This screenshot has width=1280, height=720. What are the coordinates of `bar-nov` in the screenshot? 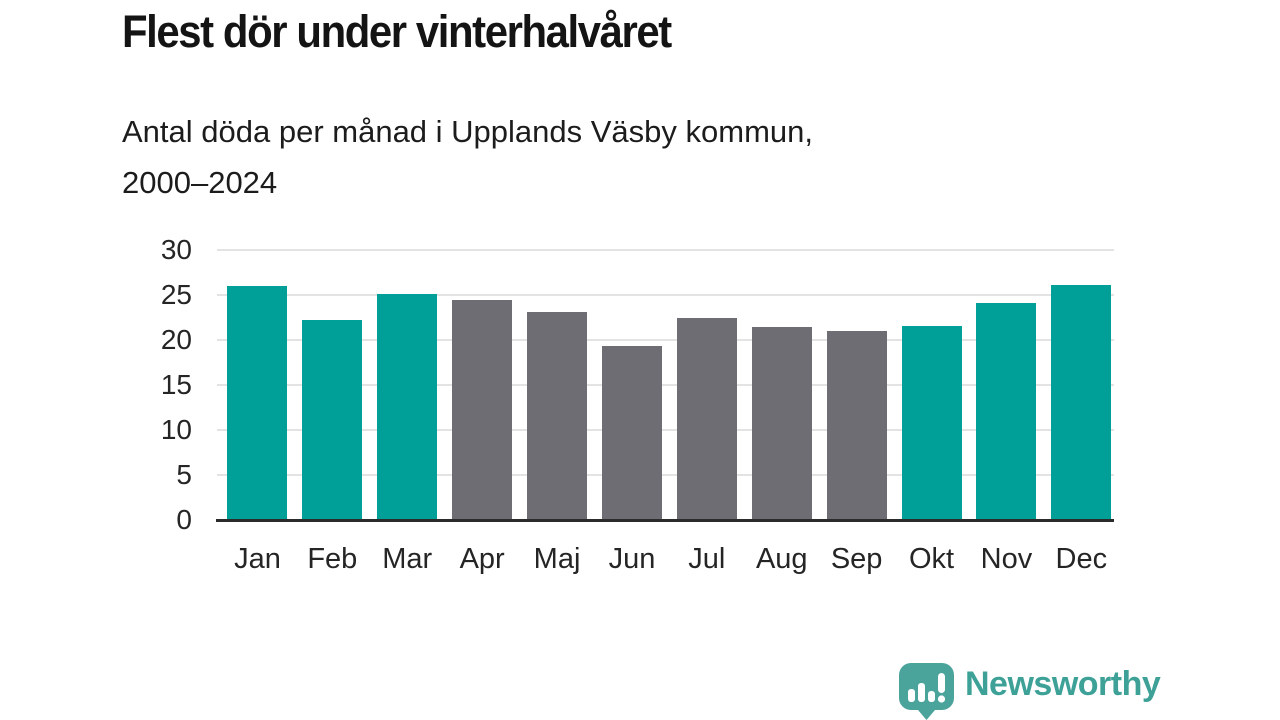 It's located at (1006, 411).